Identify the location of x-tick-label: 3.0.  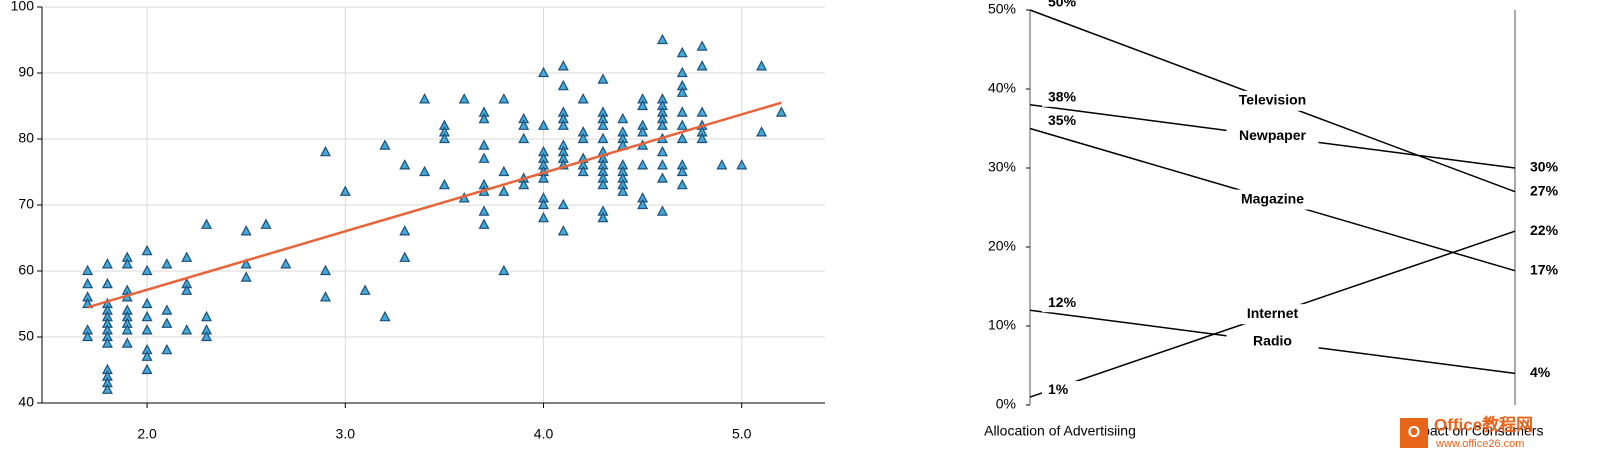
(346, 434).